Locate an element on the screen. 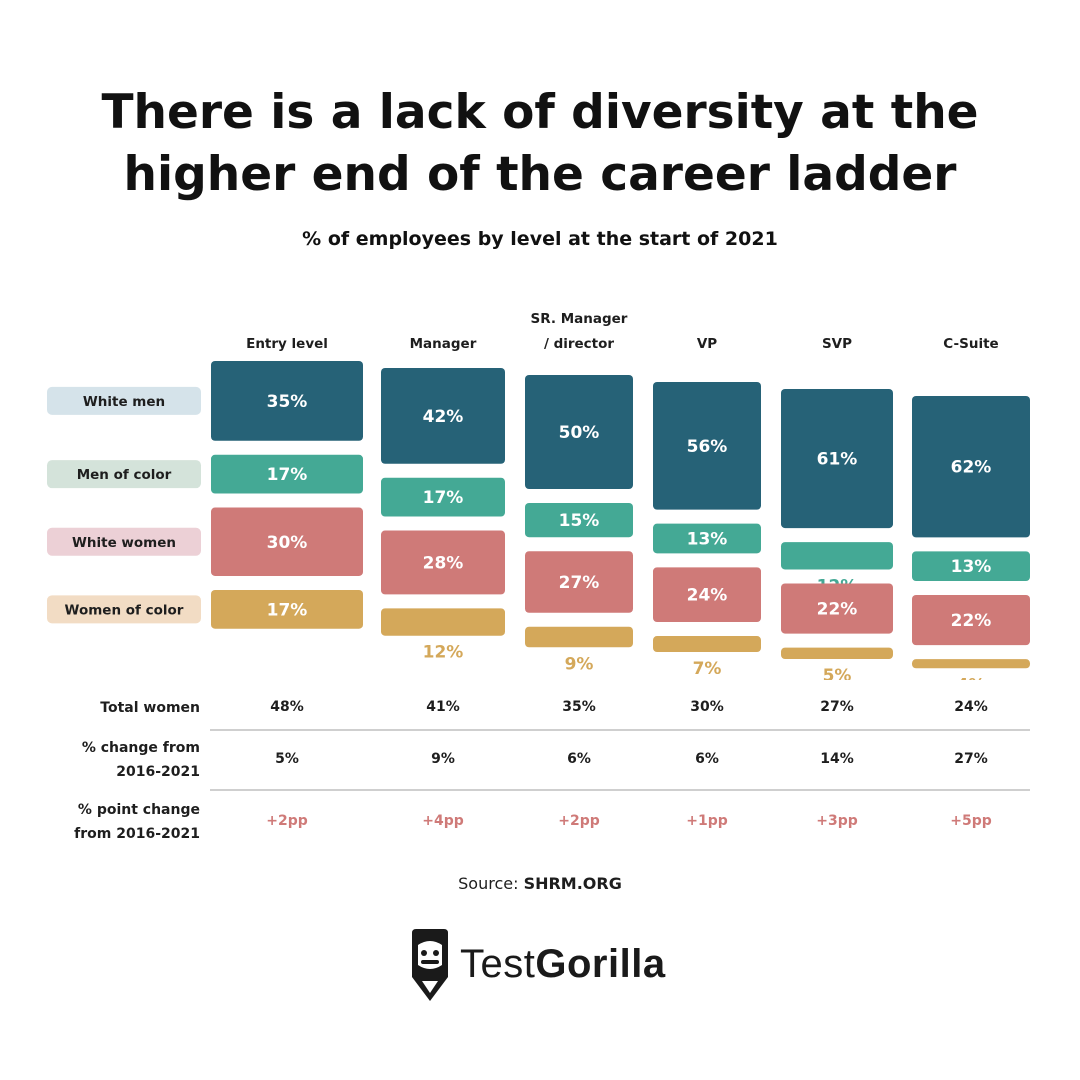 This screenshot has height=1080, width=1080. stats-cell: 9% is located at coordinates (443, 759).